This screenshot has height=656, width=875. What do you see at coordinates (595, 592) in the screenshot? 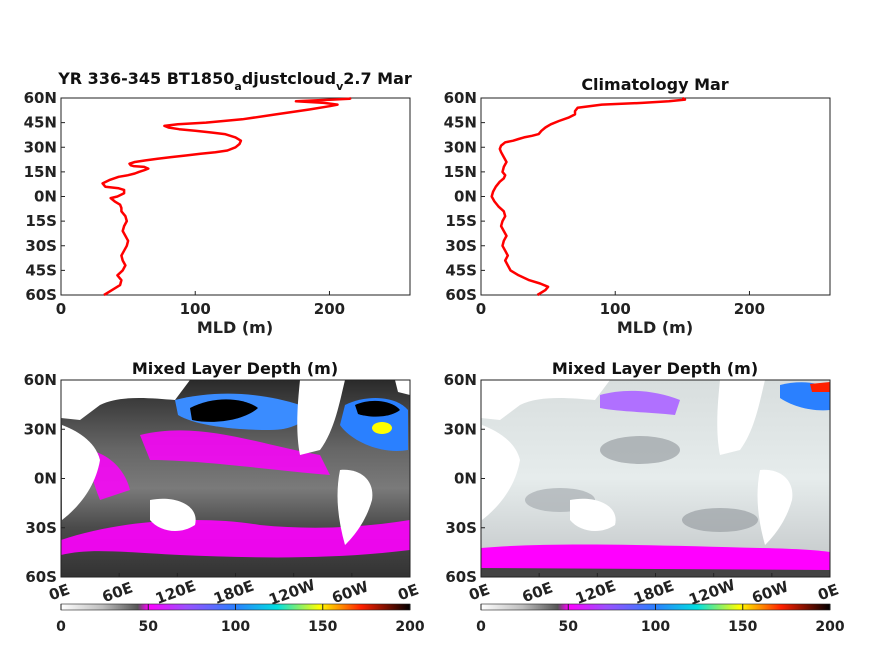
I see `map-2-x-tick-label: 120E` at bounding box center [595, 592].